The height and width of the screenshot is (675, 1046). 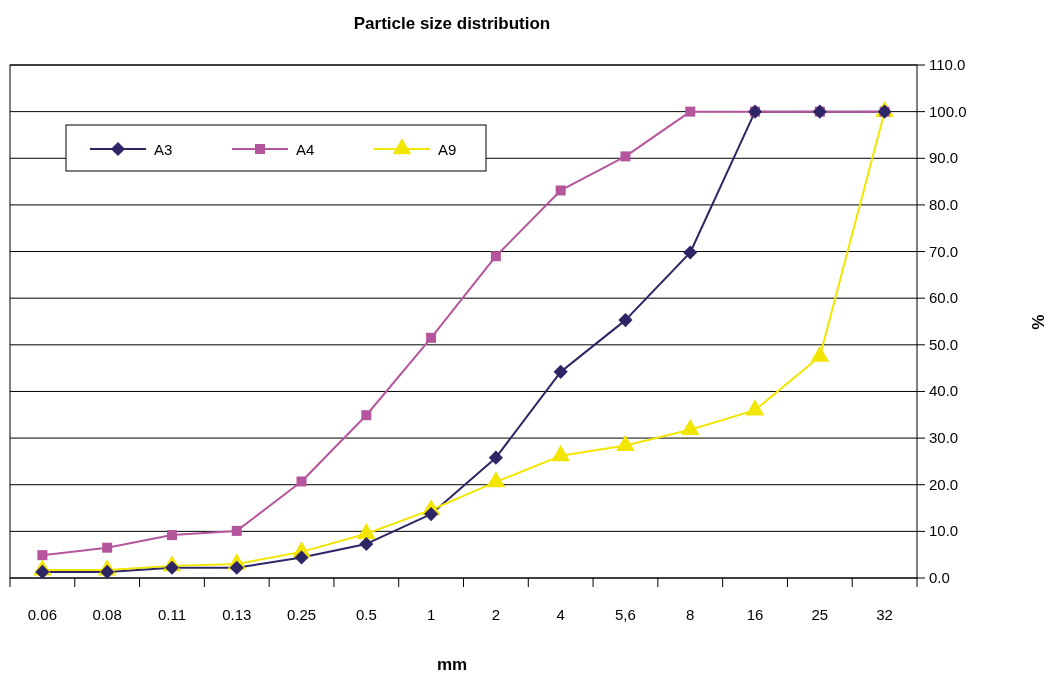 I want to click on x-tick-label: 16, so click(x=755, y=614).